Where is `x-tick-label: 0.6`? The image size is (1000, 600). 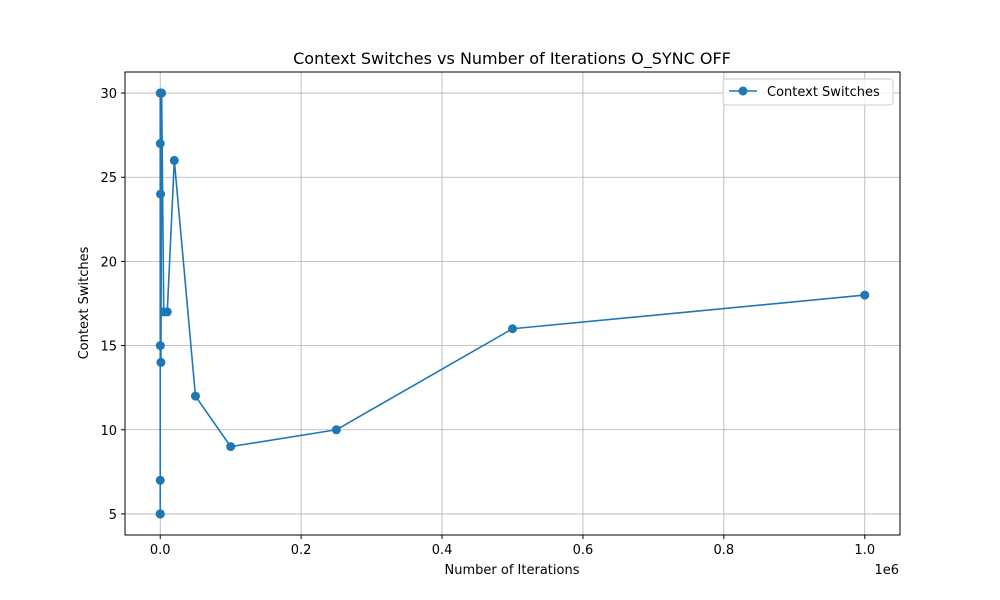
x-tick-label: 0.6 is located at coordinates (583, 550).